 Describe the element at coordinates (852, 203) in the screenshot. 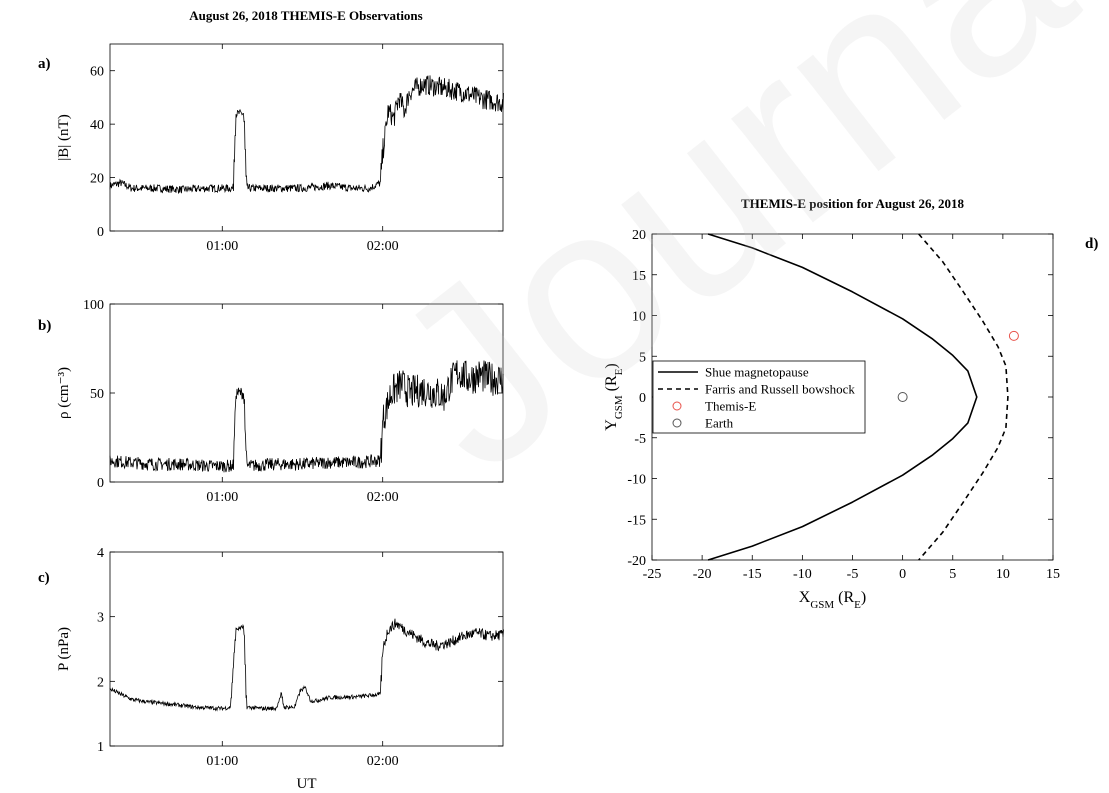

I see `chart-title: THEMIS-E position for August 26, 2018` at that location.